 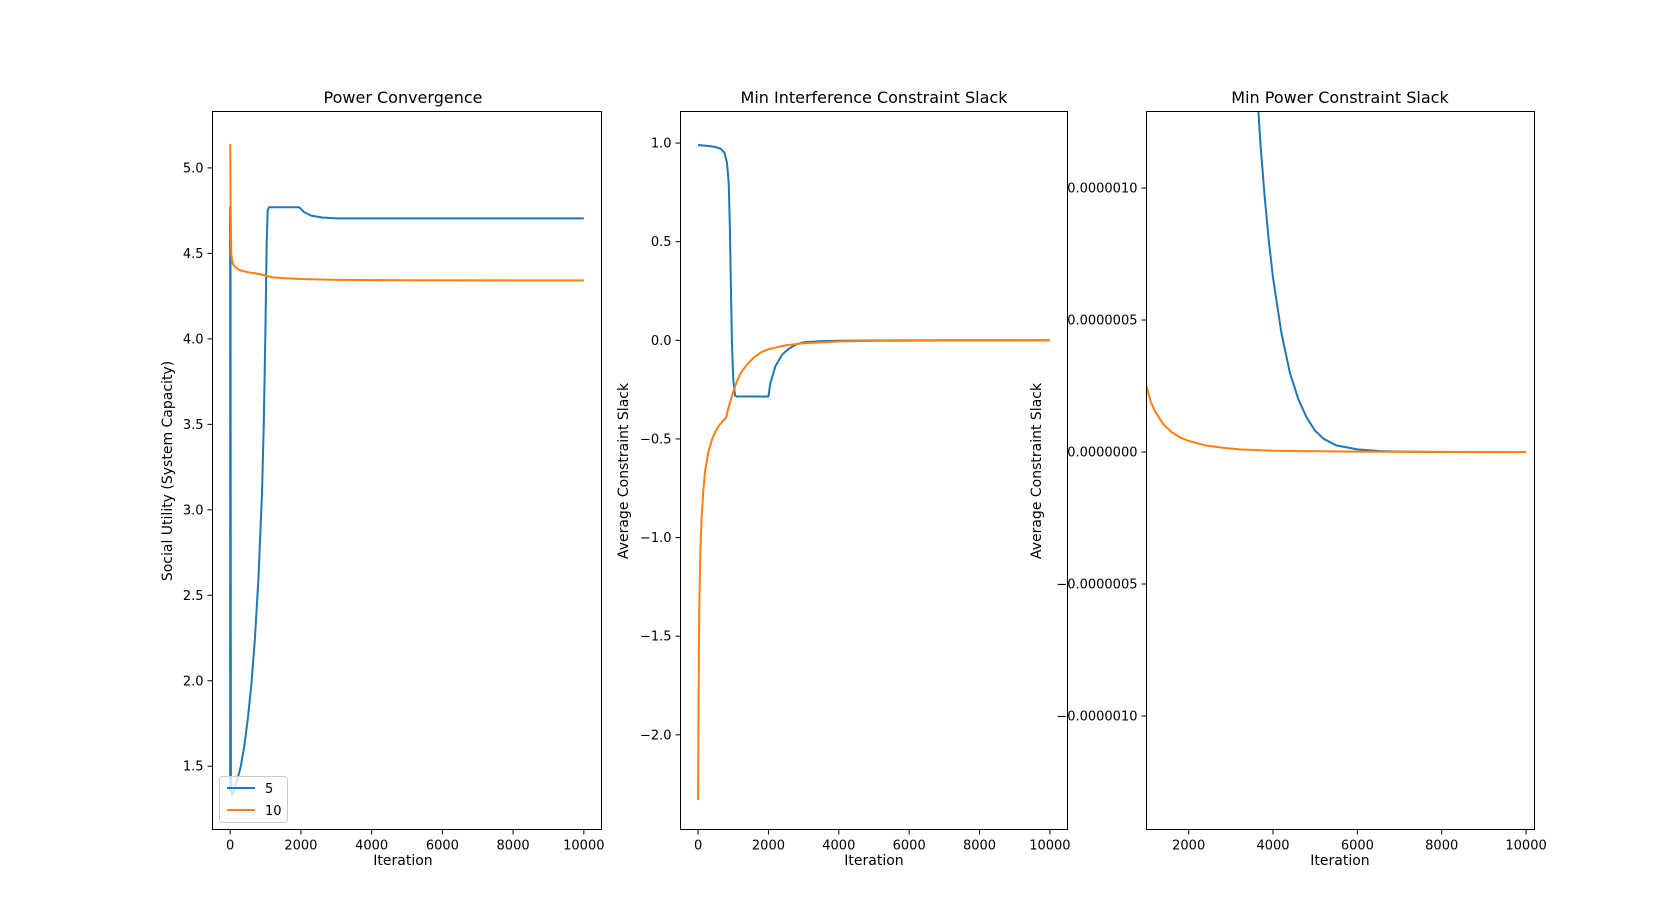 What do you see at coordinates (1339, 861) in the screenshot?
I see `panel-3-xlabel: Iteration` at bounding box center [1339, 861].